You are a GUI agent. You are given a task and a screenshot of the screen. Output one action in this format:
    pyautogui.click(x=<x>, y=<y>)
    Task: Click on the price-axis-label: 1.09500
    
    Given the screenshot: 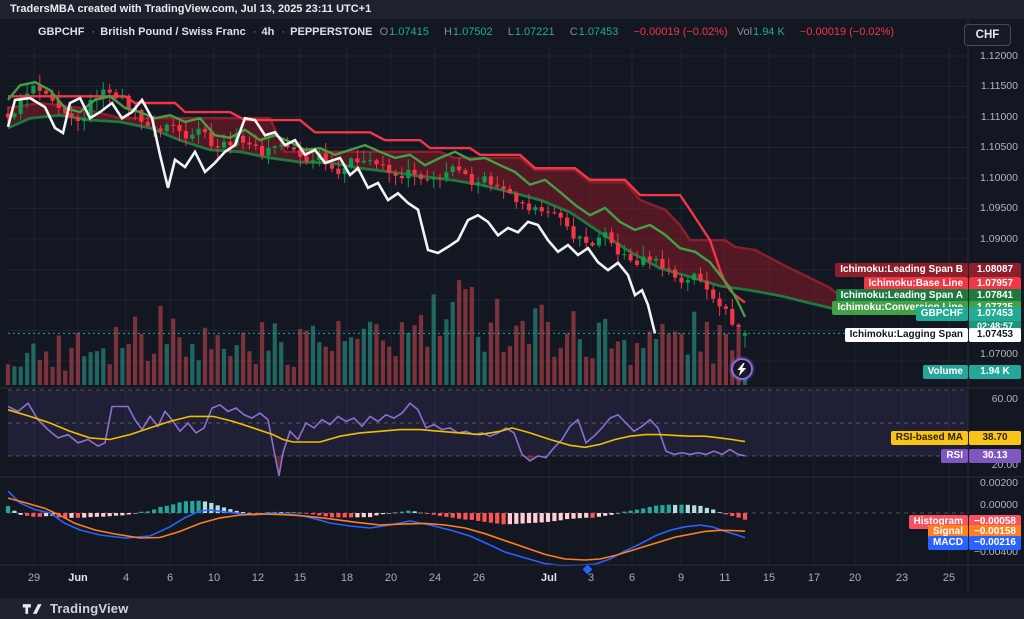 What is the action you would take?
    pyautogui.click(x=999, y=208)
    